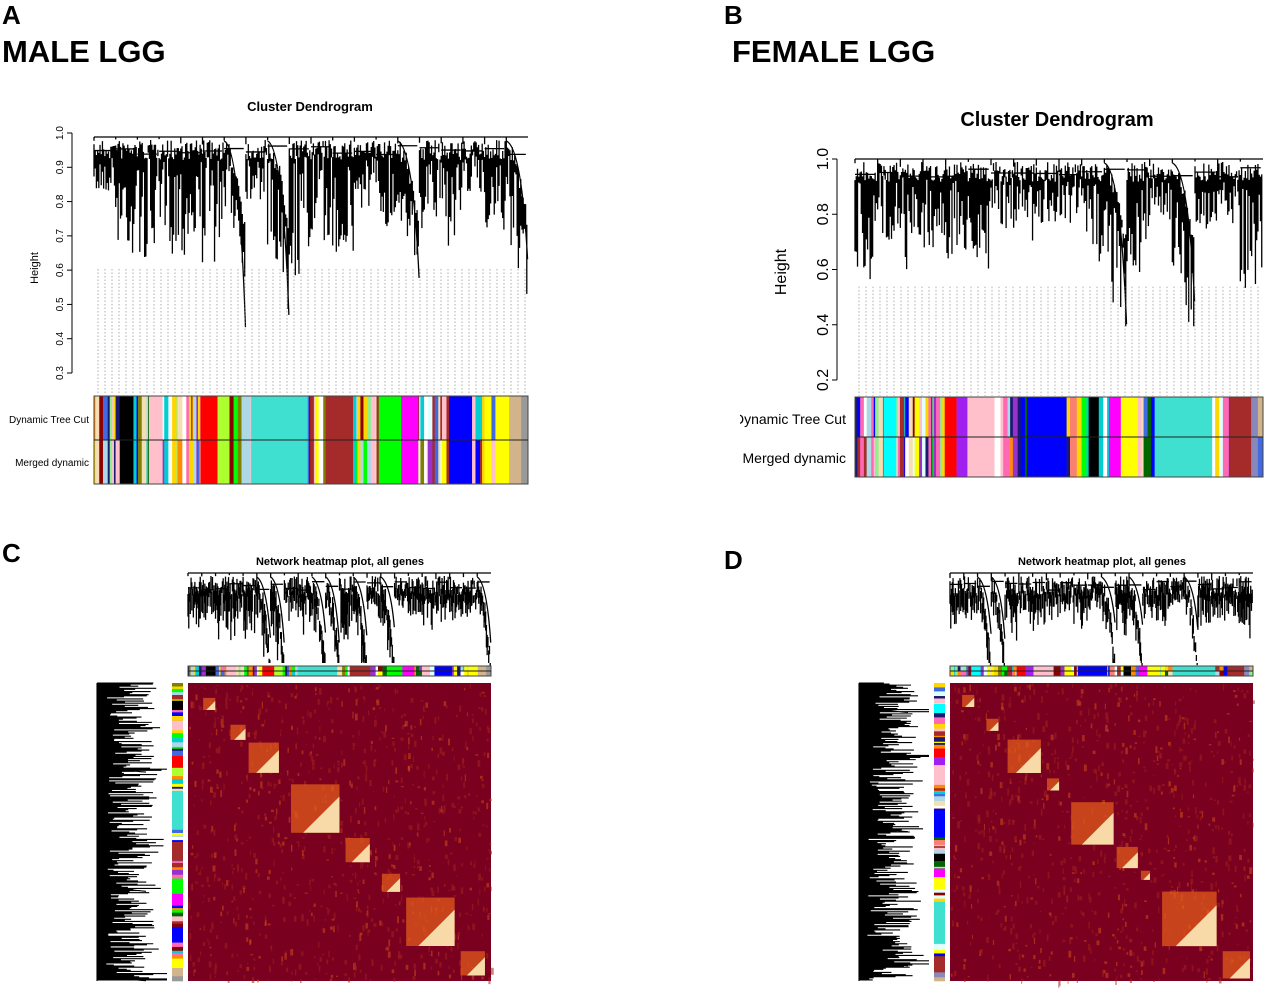 This screenshot has height=990, width=1274. Describe the element at coordinates (11, 553) in the screenshot. I see `panel-letter-c: C` at that location.